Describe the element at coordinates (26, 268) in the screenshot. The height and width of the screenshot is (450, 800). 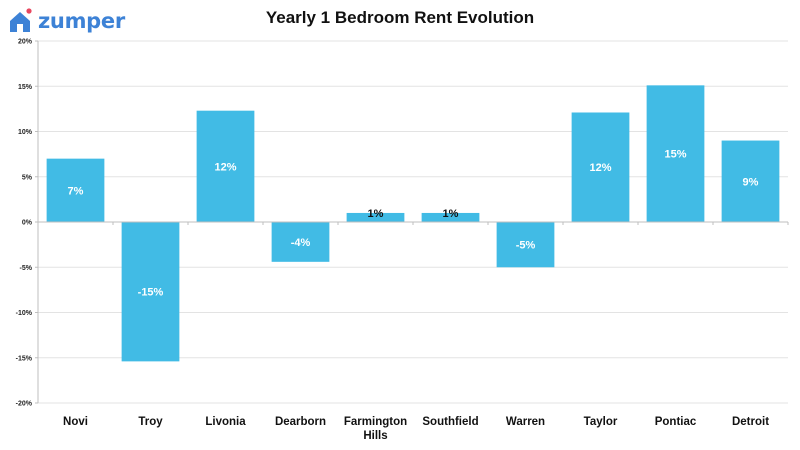
I see `y-tick-label: -5%` at that location.